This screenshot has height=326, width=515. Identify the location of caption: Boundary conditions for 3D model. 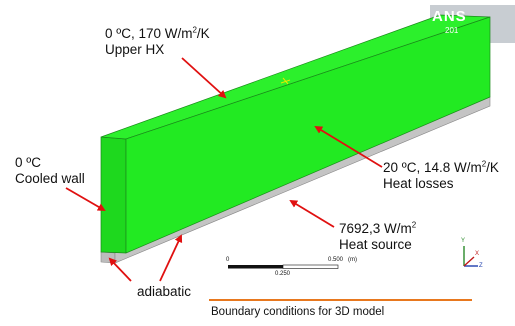
(298, 312).